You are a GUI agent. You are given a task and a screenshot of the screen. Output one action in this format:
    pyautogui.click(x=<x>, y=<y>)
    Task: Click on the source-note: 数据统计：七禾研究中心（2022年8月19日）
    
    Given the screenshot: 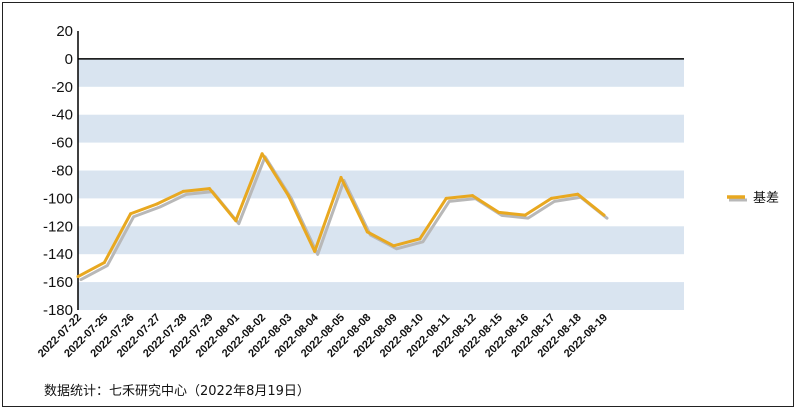 What is the action you would take?
    pyautogui.click(x=177, y=391)
    